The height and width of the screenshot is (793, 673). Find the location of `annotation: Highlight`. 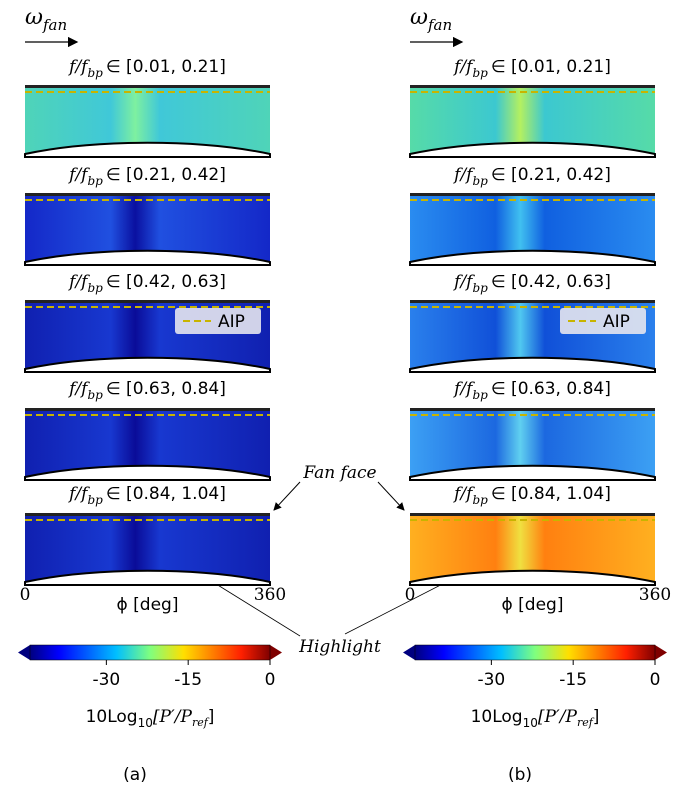

annotation: Highlight is located at coordinates (339, 647).